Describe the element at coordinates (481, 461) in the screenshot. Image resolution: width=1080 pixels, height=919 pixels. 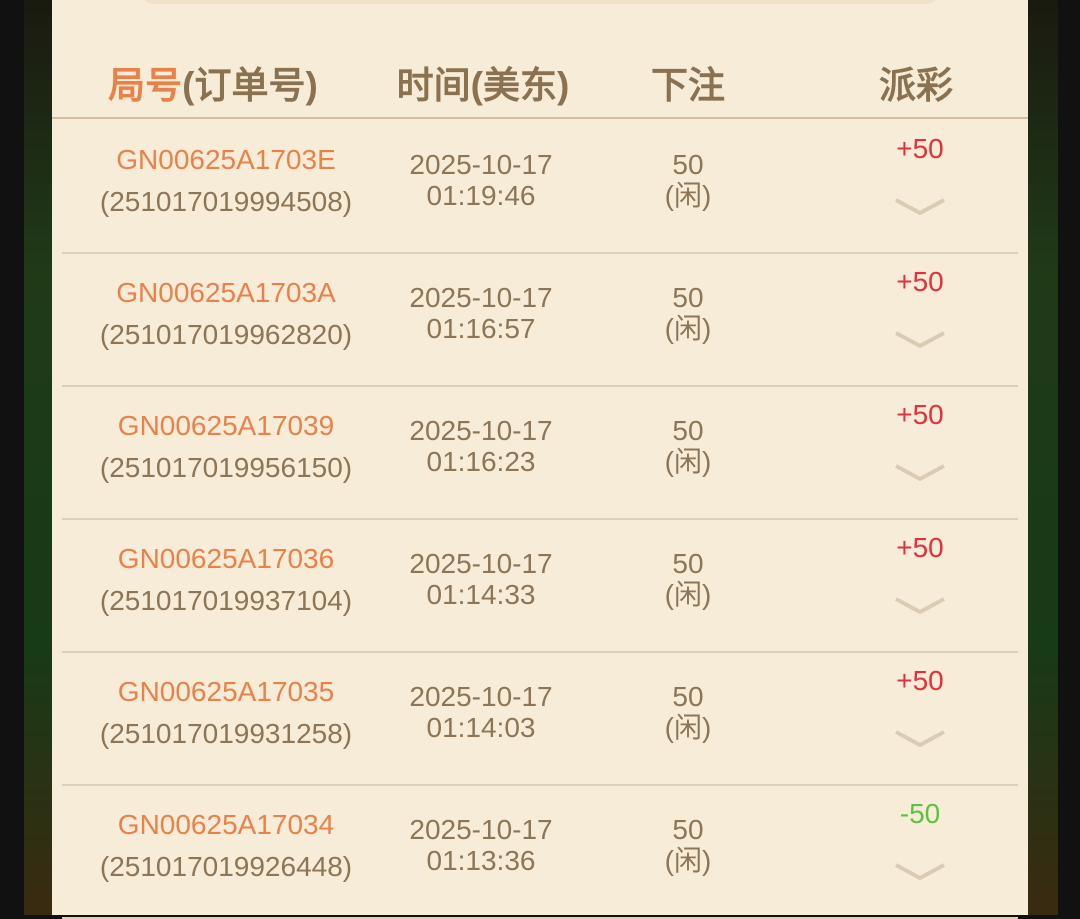
I see `time: 01:16:23` at that location.